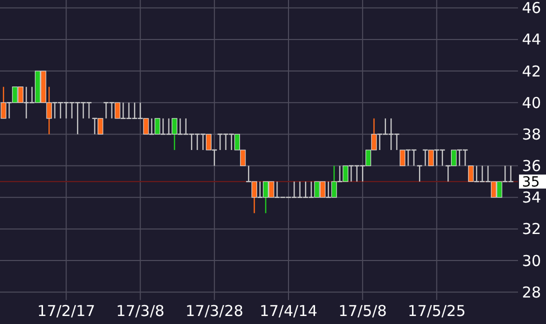 The height and width of the screenshot is (324, 546). Describe the element at coordinates (66, 311) in the screenshot. I see `x-tick-label: 17/2/17` at that location.